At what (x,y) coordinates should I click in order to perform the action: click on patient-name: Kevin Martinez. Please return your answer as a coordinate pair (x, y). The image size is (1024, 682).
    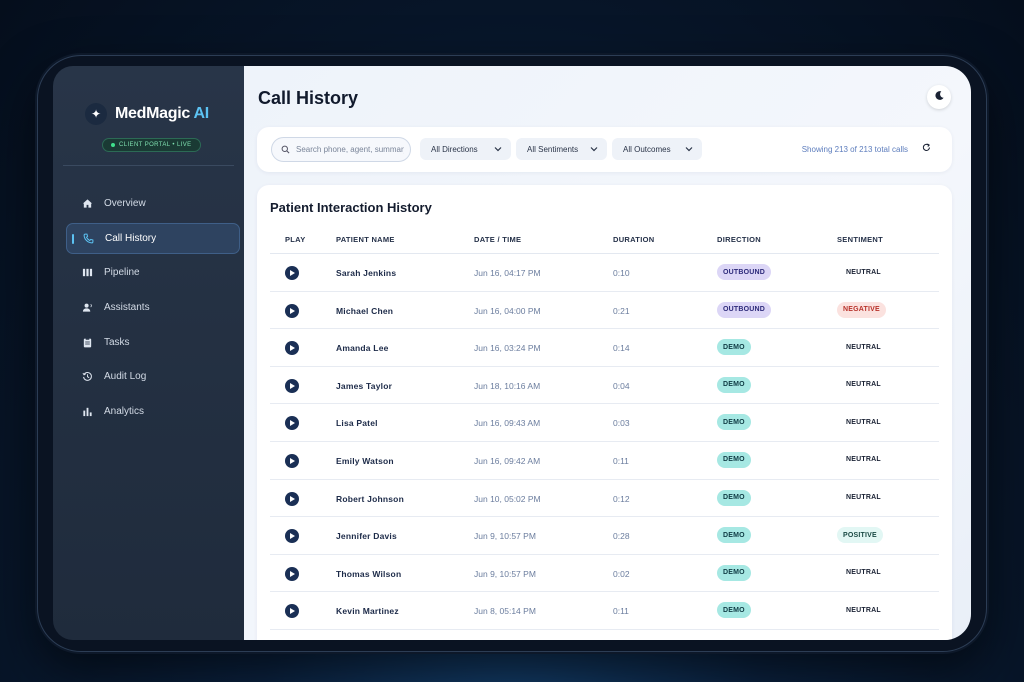
    Looking at the image, I should click on (367, 611).